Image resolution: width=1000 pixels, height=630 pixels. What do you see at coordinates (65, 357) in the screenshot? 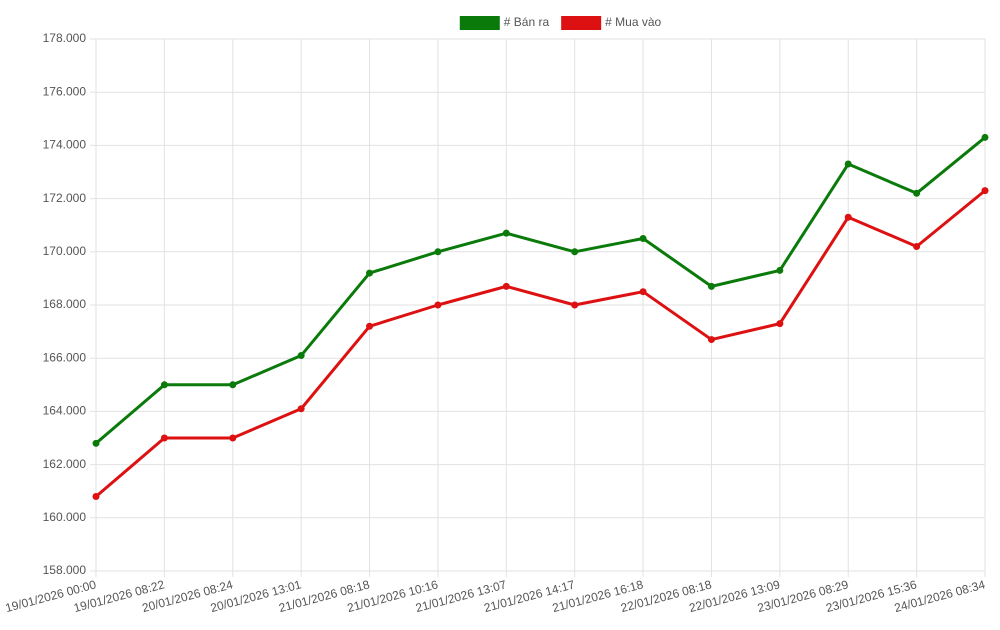
I see `y-tick-label: 166.000` at bounding box center [65, 357].